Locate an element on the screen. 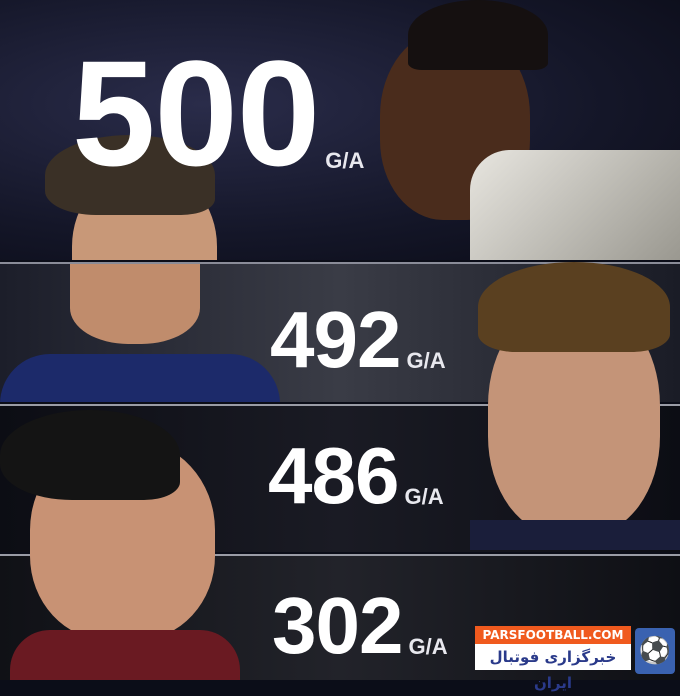  stat-value: 500 is located at coordinates (196, 113).